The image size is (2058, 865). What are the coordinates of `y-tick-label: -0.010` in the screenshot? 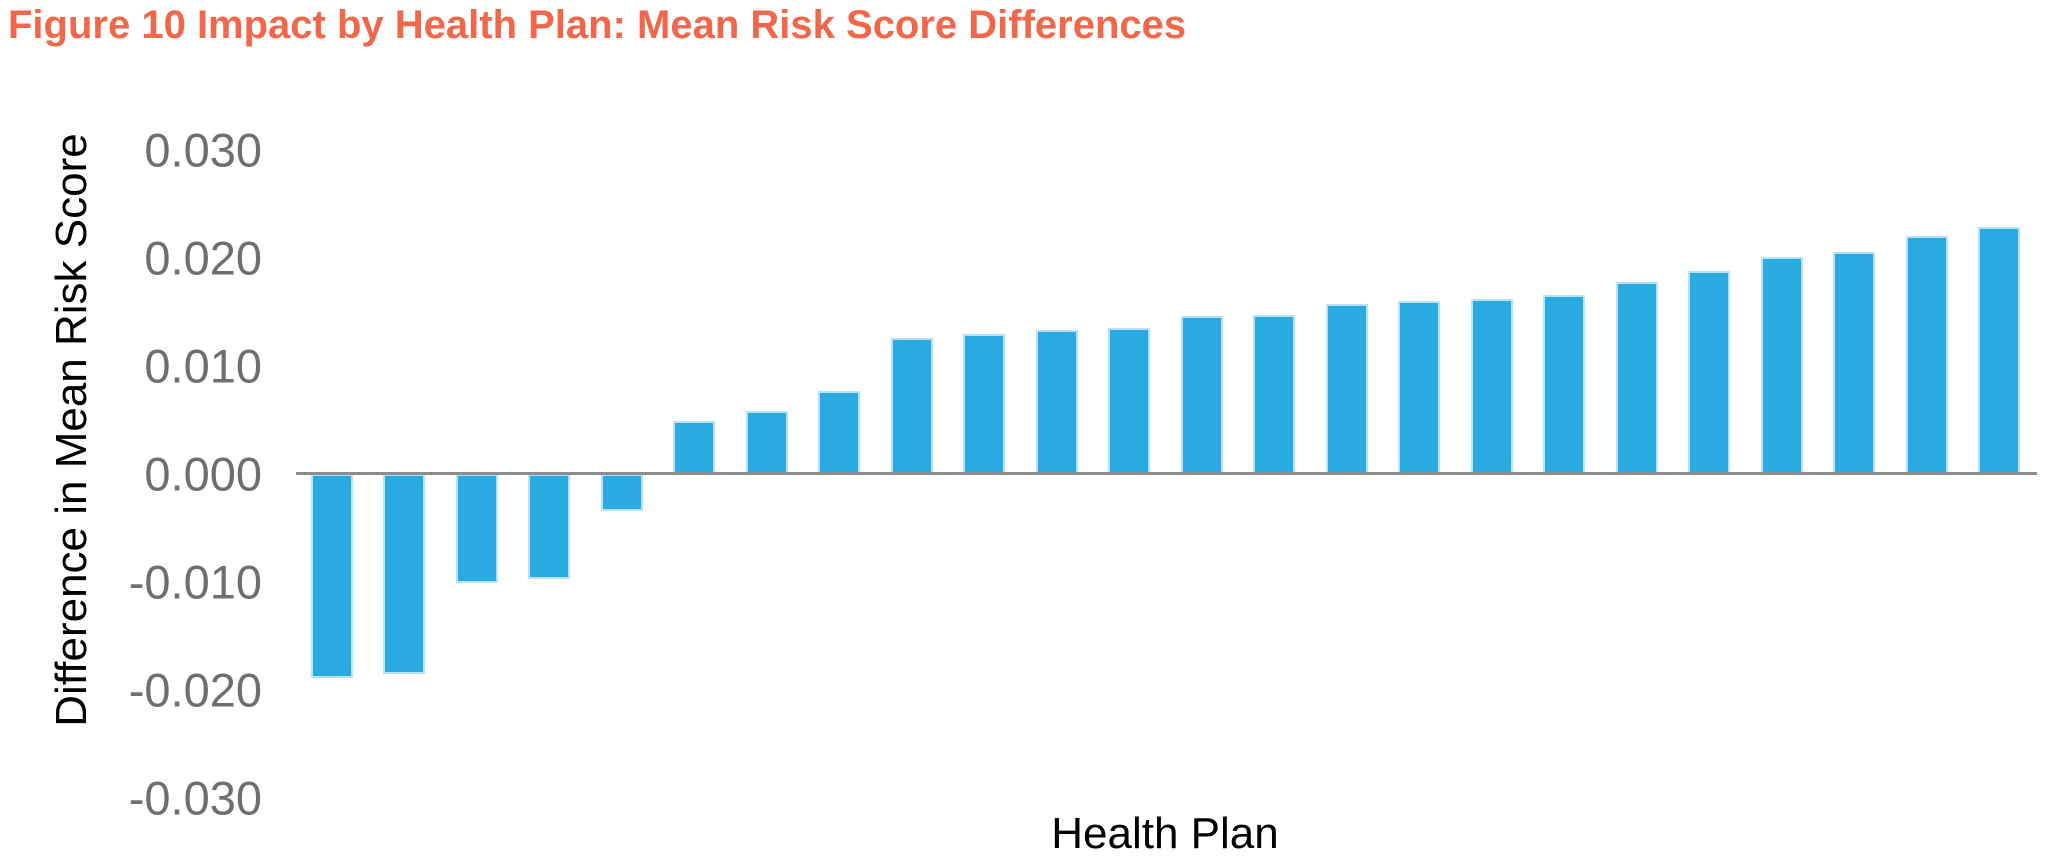 It's located at (195, 582).